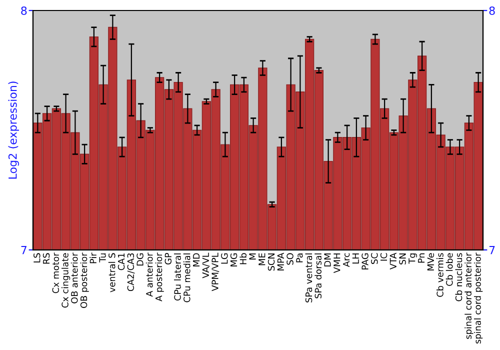 This screenshot has width=500, height=350. I want to click on x-tick-label: OB anterior, so click(74, 278).